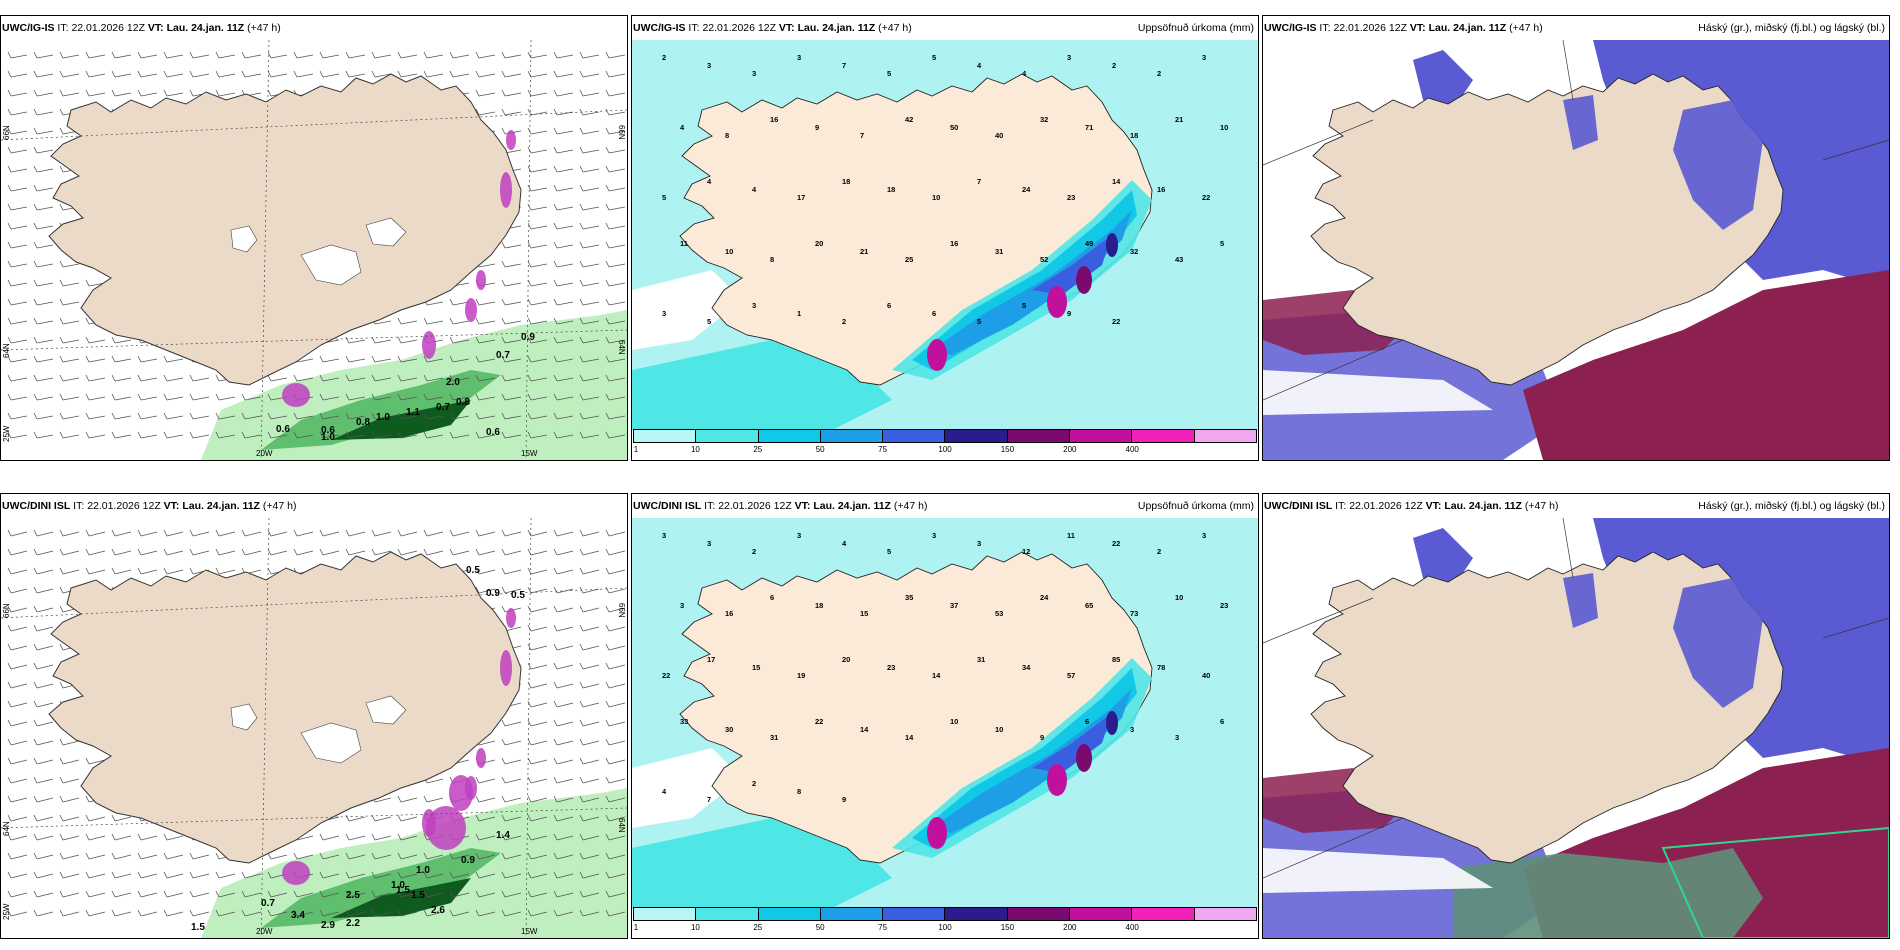  I want to click on legend-tick-label: 50, so click(820, 449).